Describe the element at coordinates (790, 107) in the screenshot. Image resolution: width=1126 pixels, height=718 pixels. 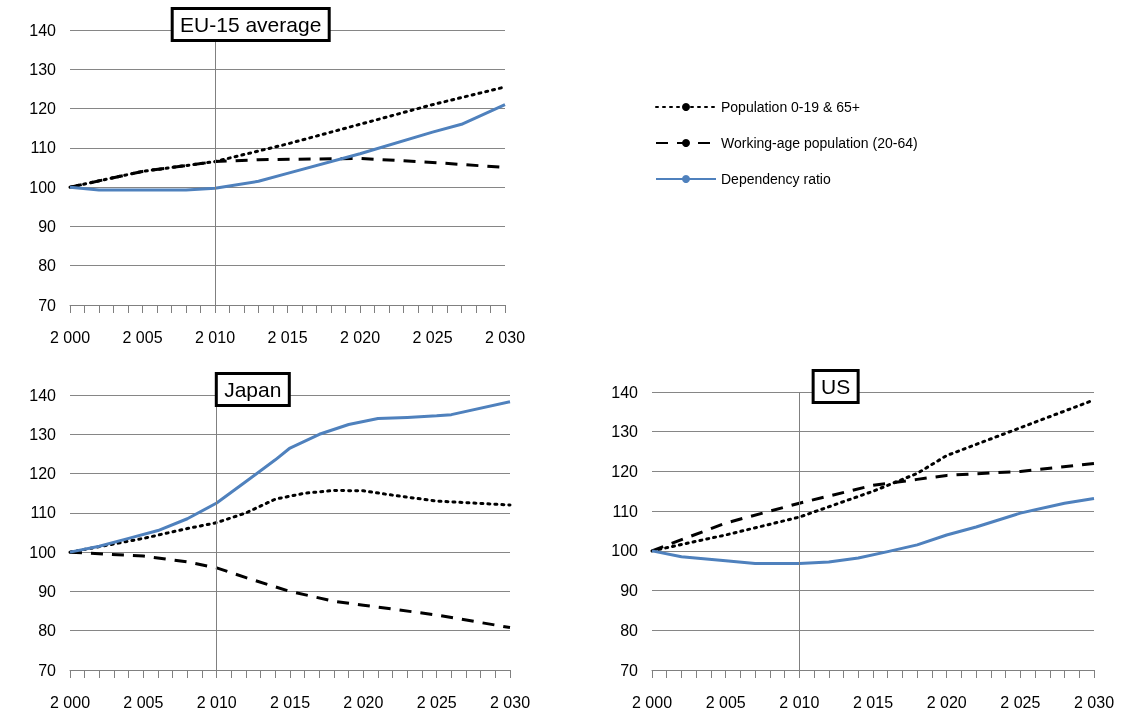
I see `legend-label: Population 0-19 & 65+` at that location.